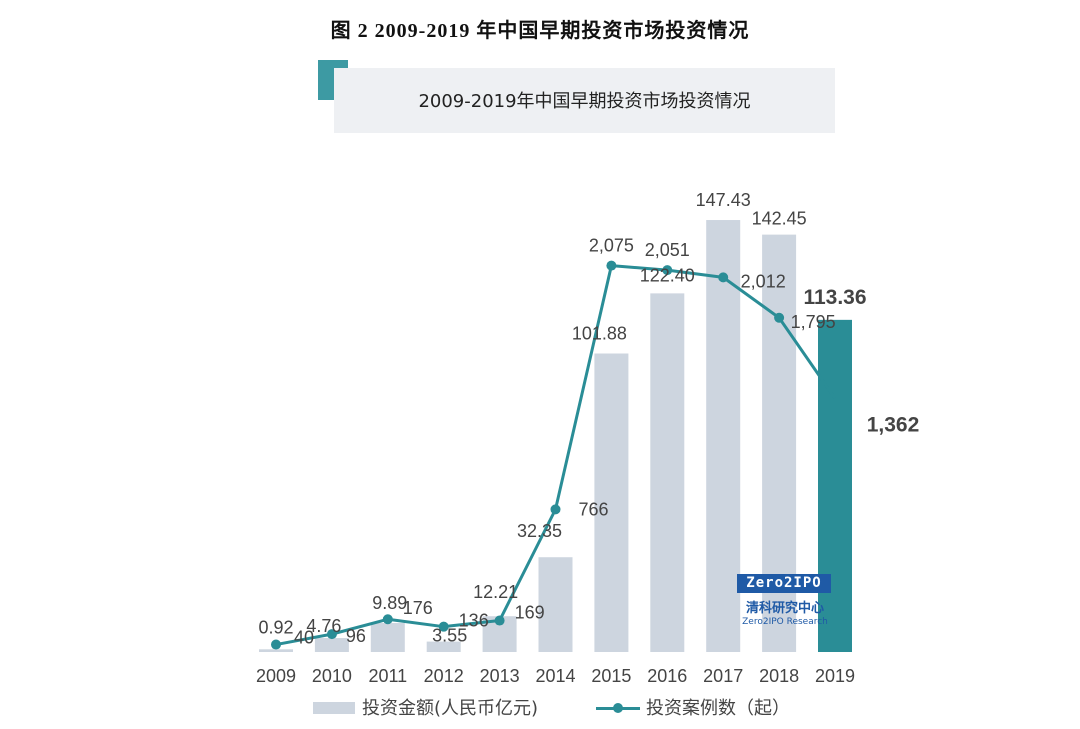 This screenshot has height=729, width=1080. What do you see at coordinates (835, 676) in the screenshot?
I see `x-tick-2019: 2019` at bounding box center [835, 676].